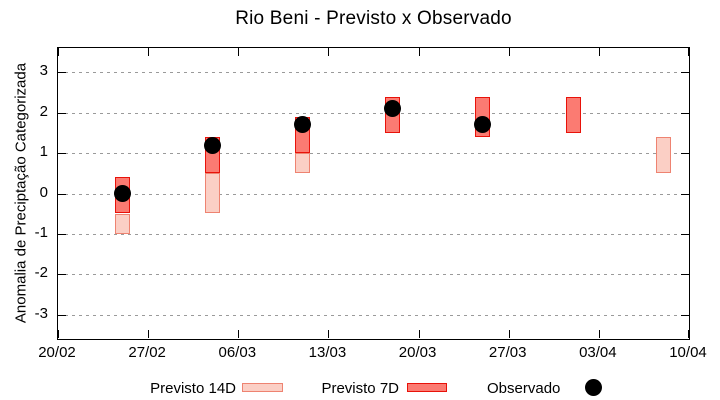  What do you see at coordinates (327, 352) in the screenshot?
I see `x-tick-label: 13/03` at bounding box center [327, 352].